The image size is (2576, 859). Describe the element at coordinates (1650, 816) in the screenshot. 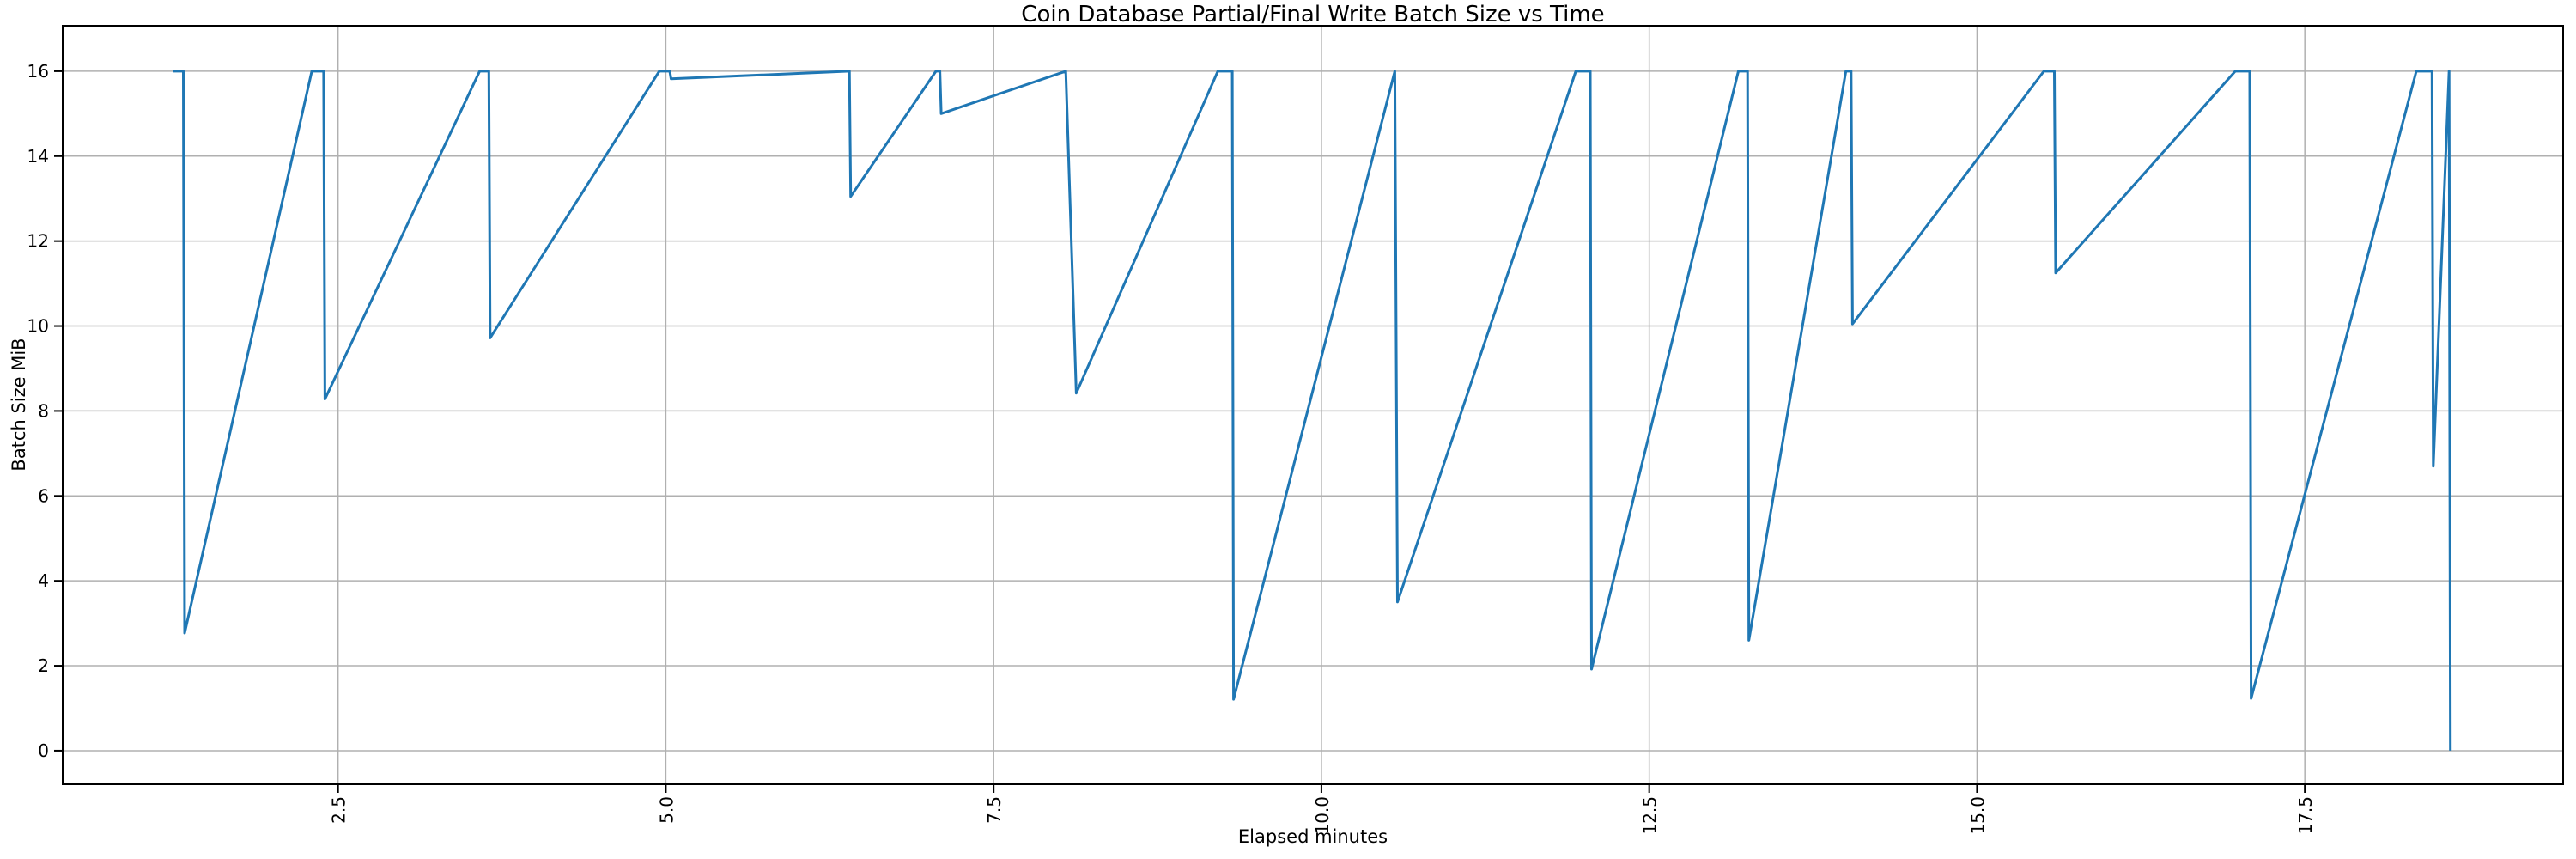

I see `x-tick-label: 12.5` at that location.